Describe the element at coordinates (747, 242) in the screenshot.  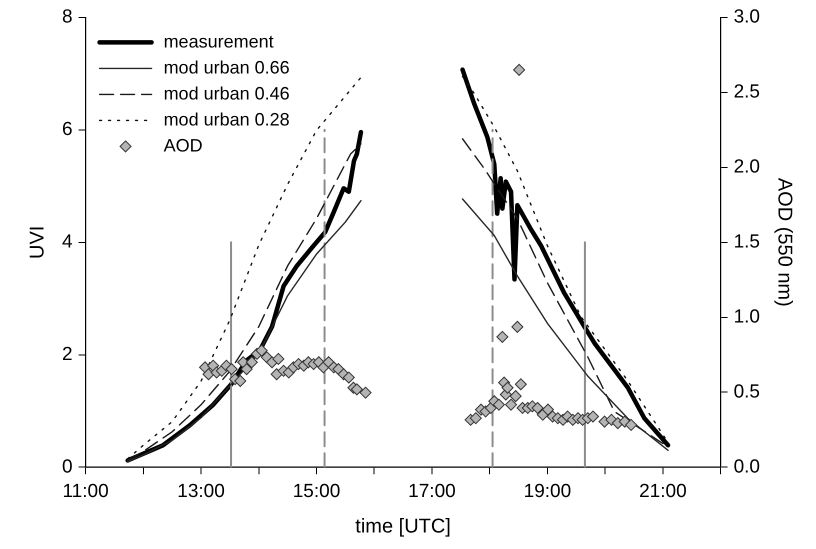
I see `y2-tick-label: 1.5` at that location.